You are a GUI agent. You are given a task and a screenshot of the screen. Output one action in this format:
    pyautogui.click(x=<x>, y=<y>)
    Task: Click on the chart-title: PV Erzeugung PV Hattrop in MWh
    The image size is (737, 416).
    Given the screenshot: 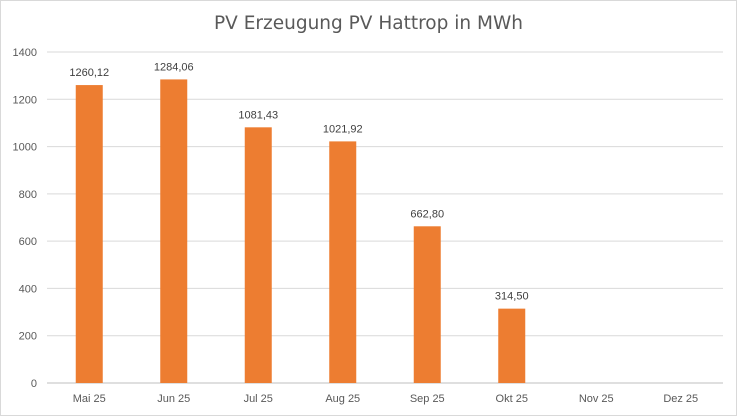 What is the action you would take?
    pyautogui.click(x=368, y=23)
    